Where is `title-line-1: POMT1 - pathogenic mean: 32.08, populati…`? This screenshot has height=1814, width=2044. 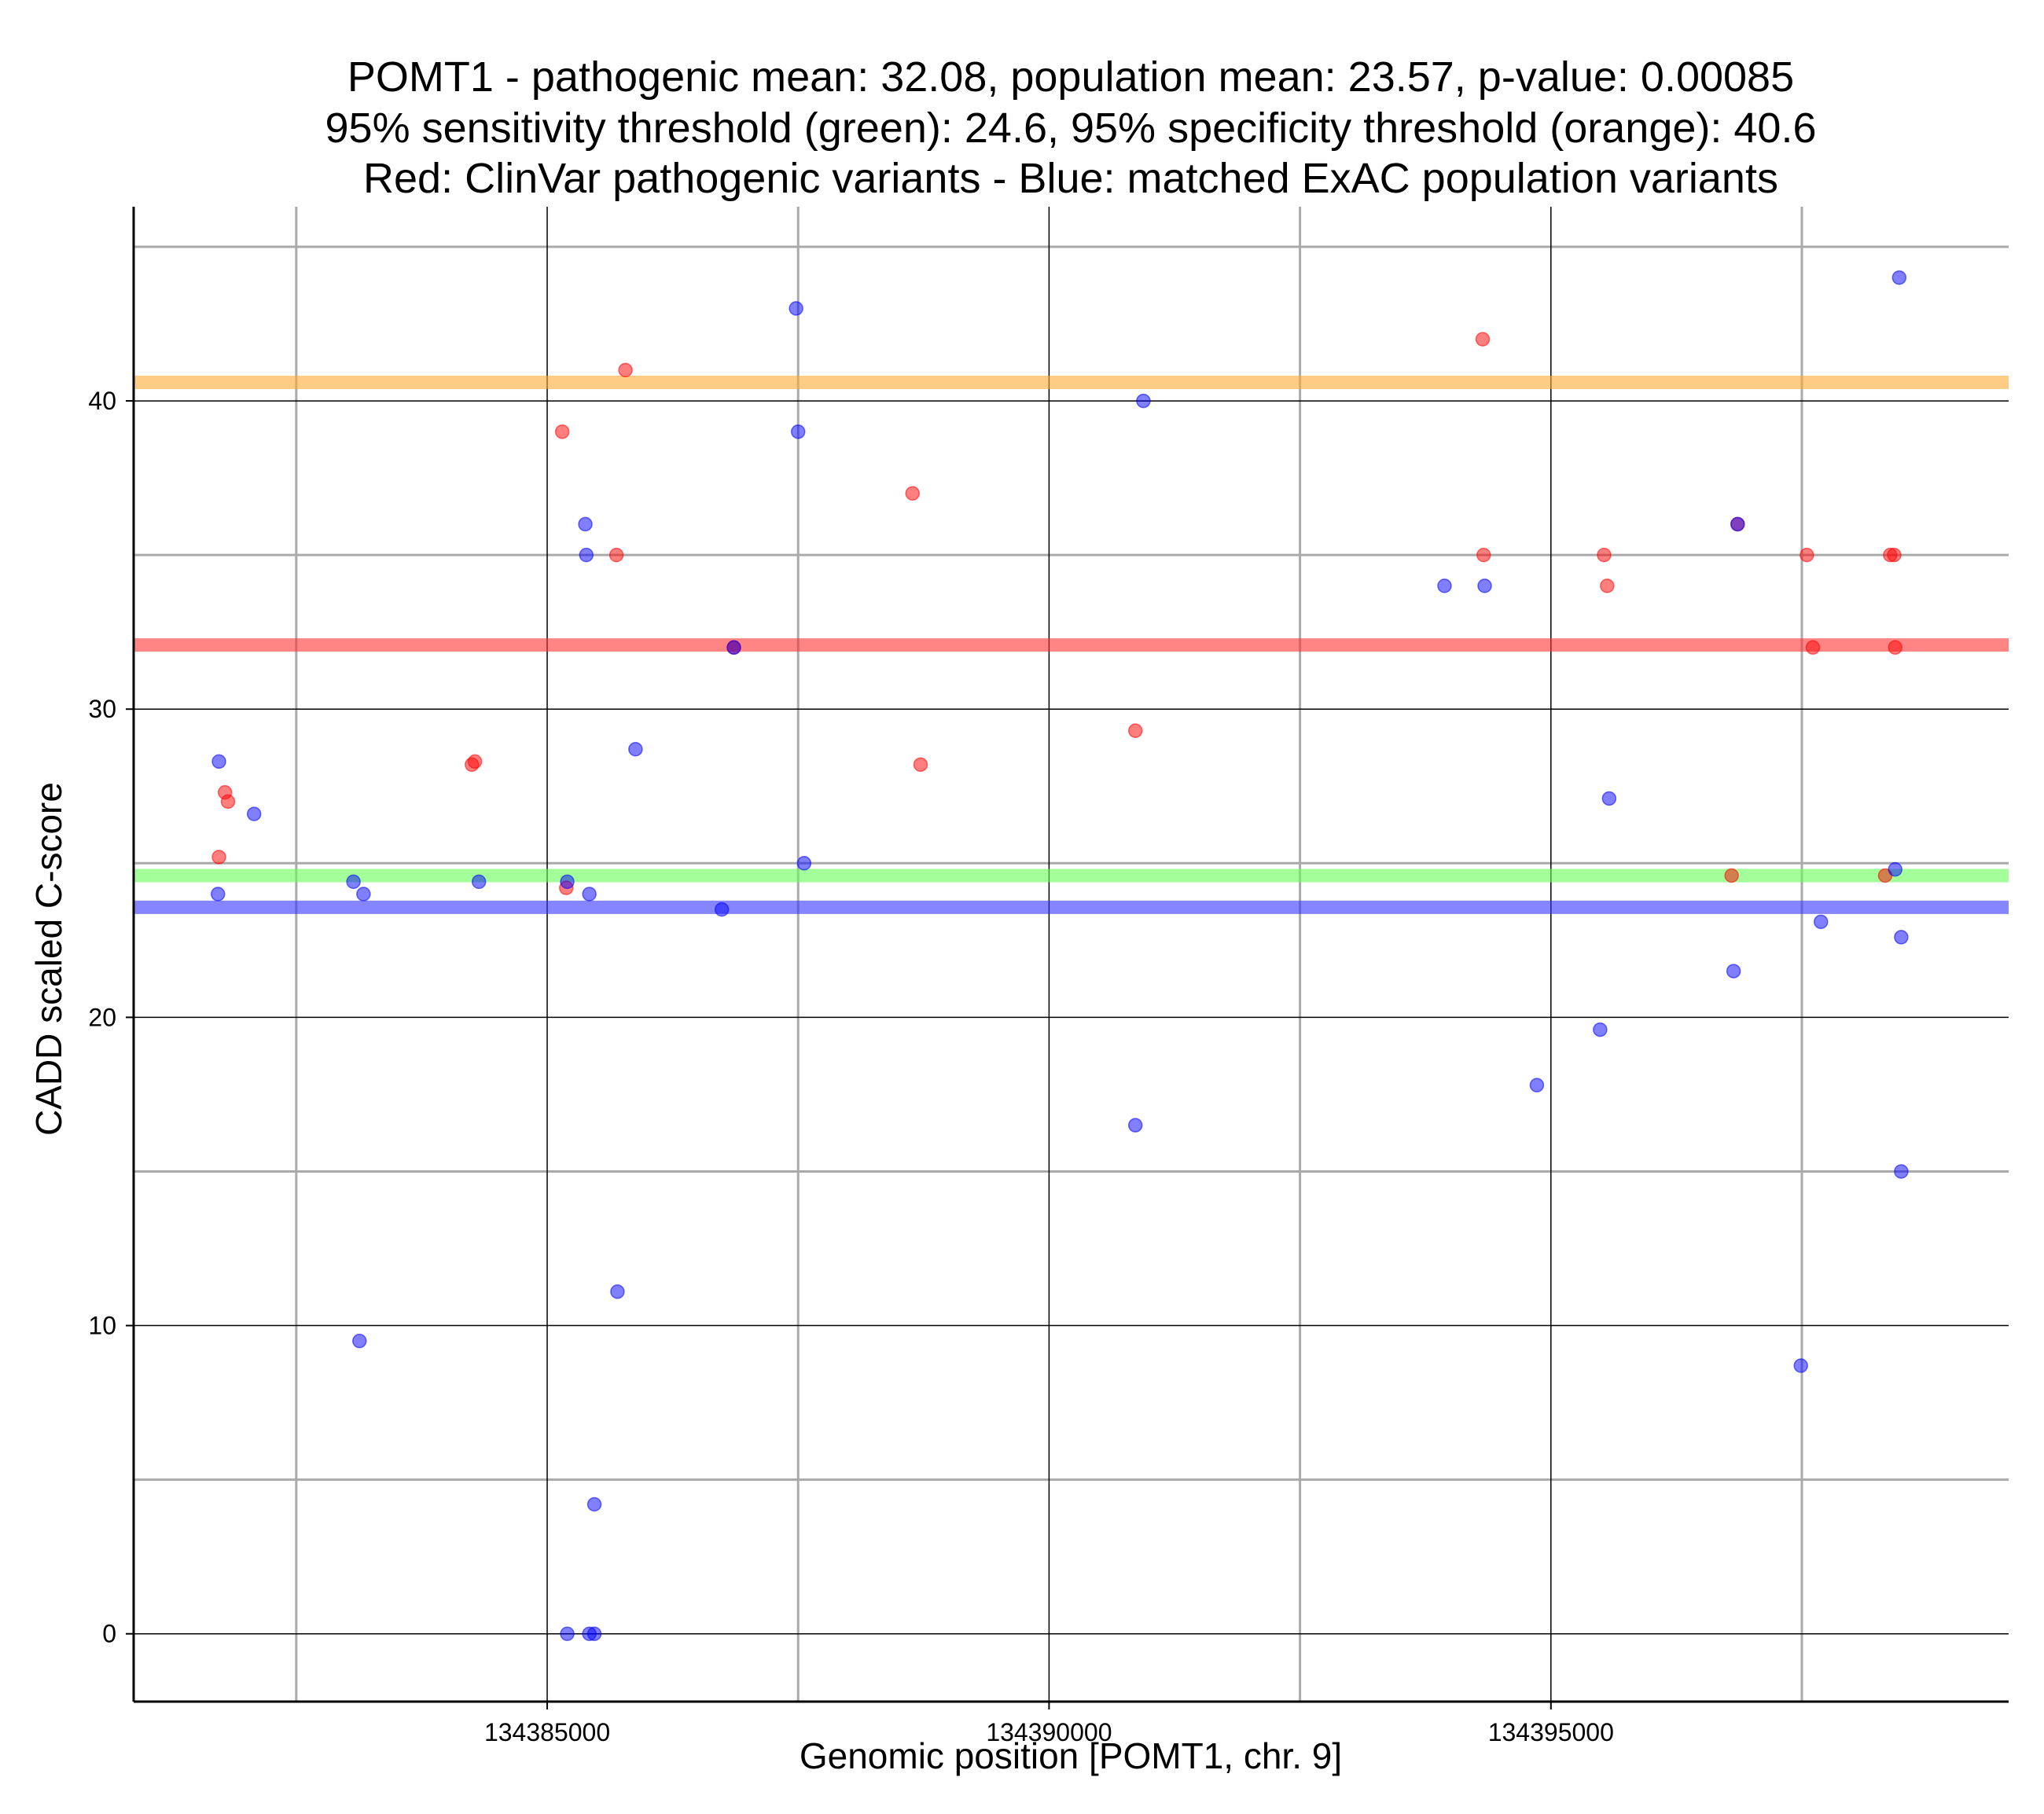
title-line-1: POMT1 - pathogenic mean: 32.08, populati… is located at coordinates (1071, 77).